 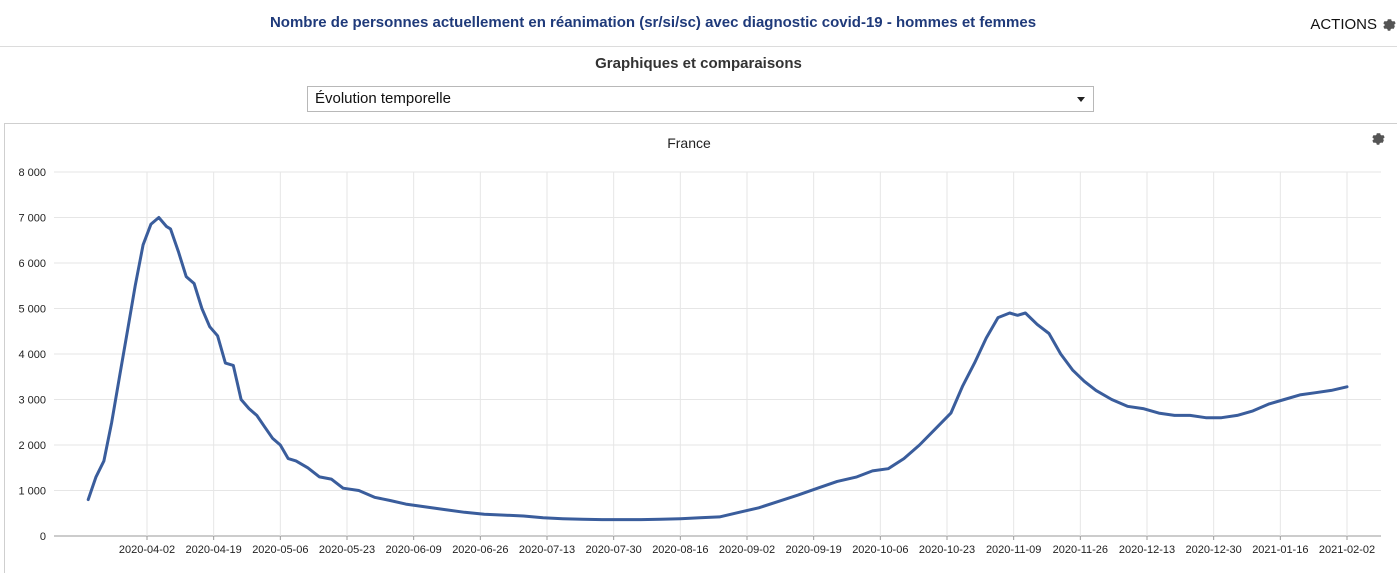 What do you see at coordinates (32, 355) in the screenshot?
I see `y-tick-label: 4 000` at bounding box center [32, 355].